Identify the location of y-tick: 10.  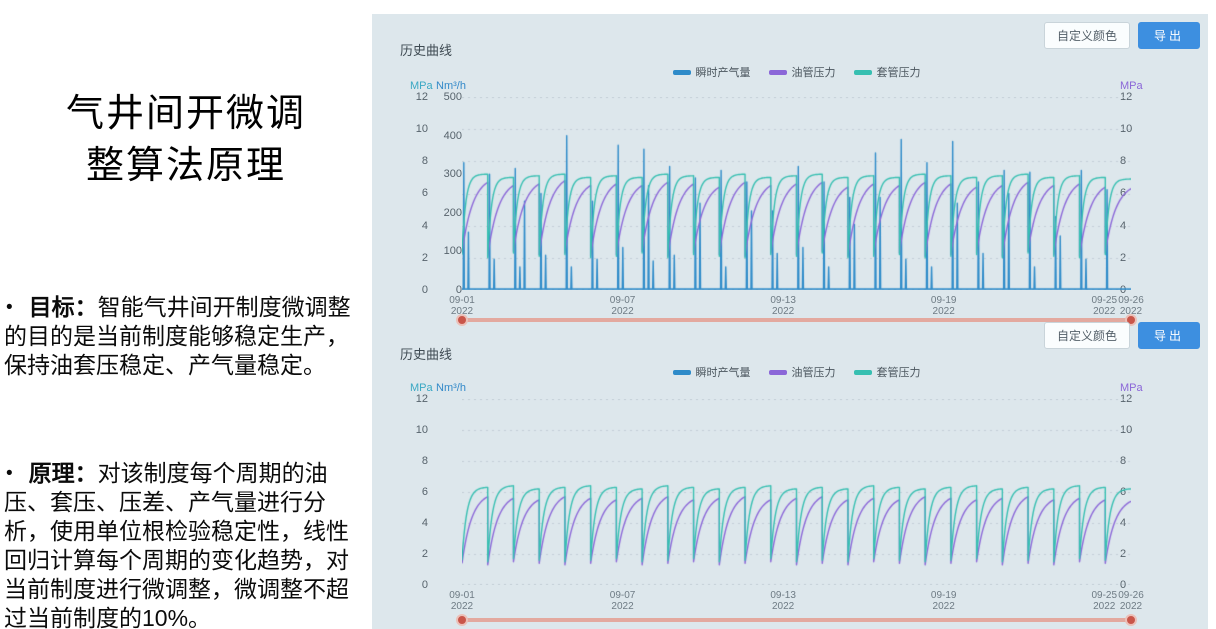
(421, 430).